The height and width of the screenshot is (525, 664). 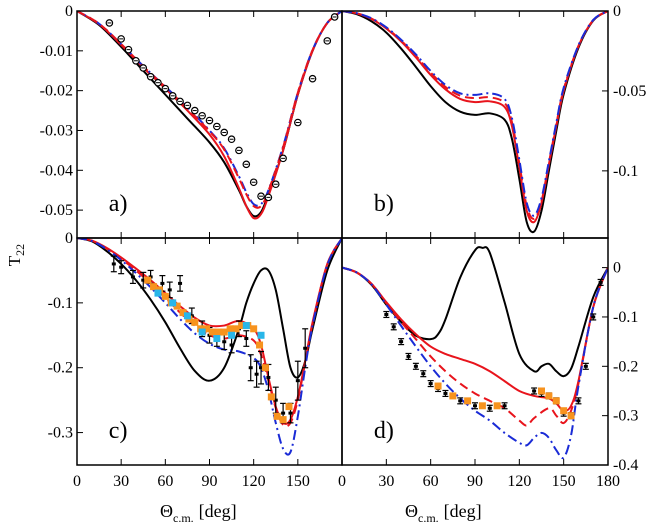 What do you see at coordinates (475, 312) in the screenshot?
I see `series-d-black` at bounding box center [475, 312].